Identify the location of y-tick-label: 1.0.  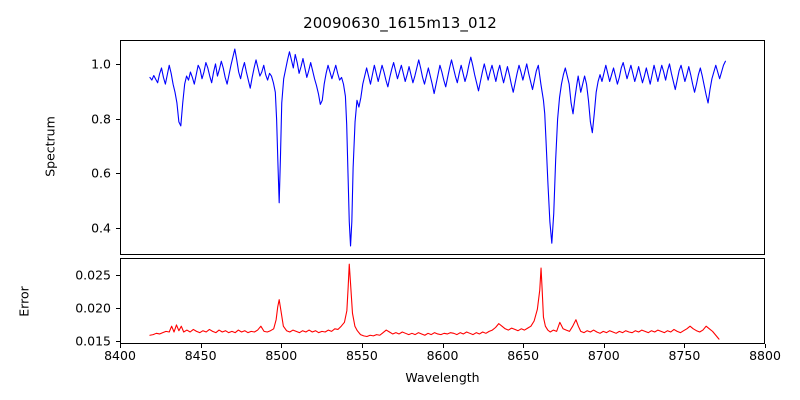
(101, 64).